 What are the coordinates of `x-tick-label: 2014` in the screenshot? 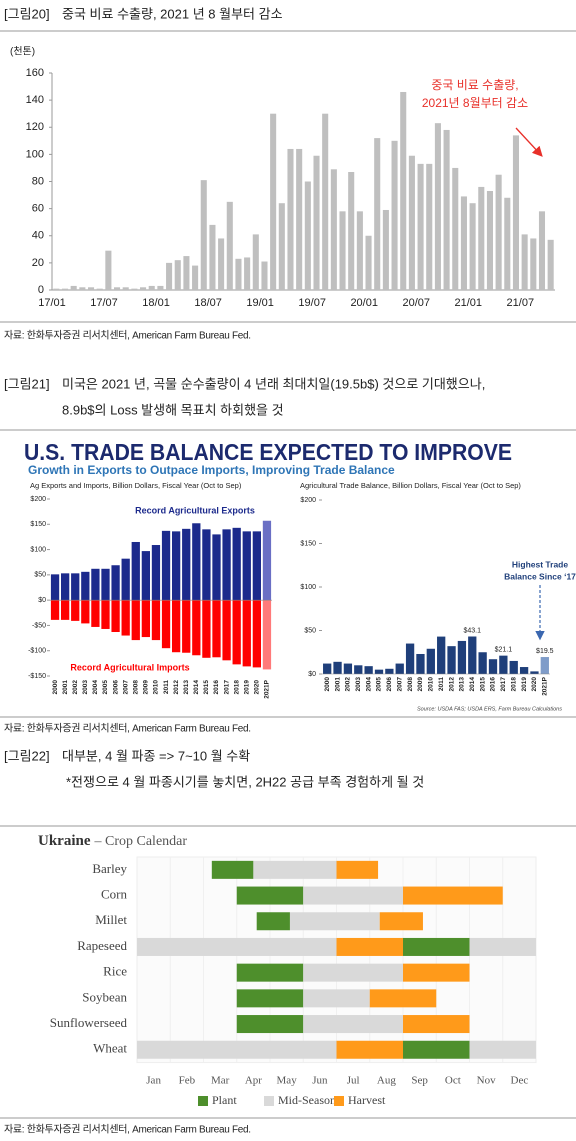 It's located at (196, 687).